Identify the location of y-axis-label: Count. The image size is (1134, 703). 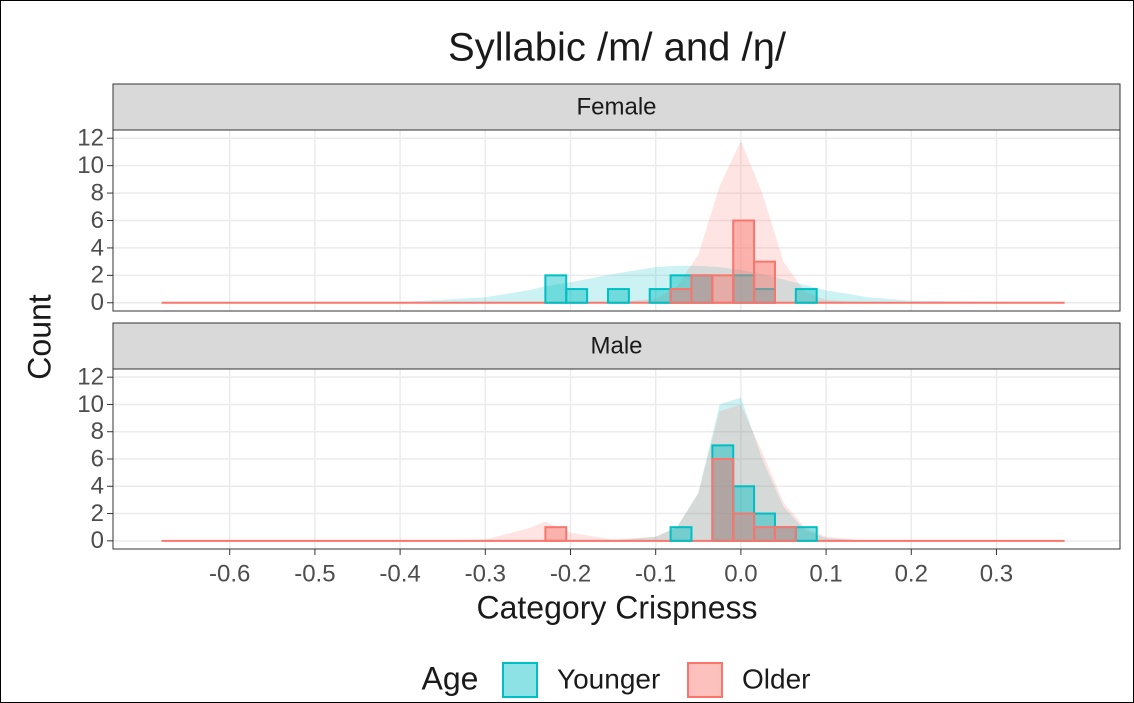
(39, 337).